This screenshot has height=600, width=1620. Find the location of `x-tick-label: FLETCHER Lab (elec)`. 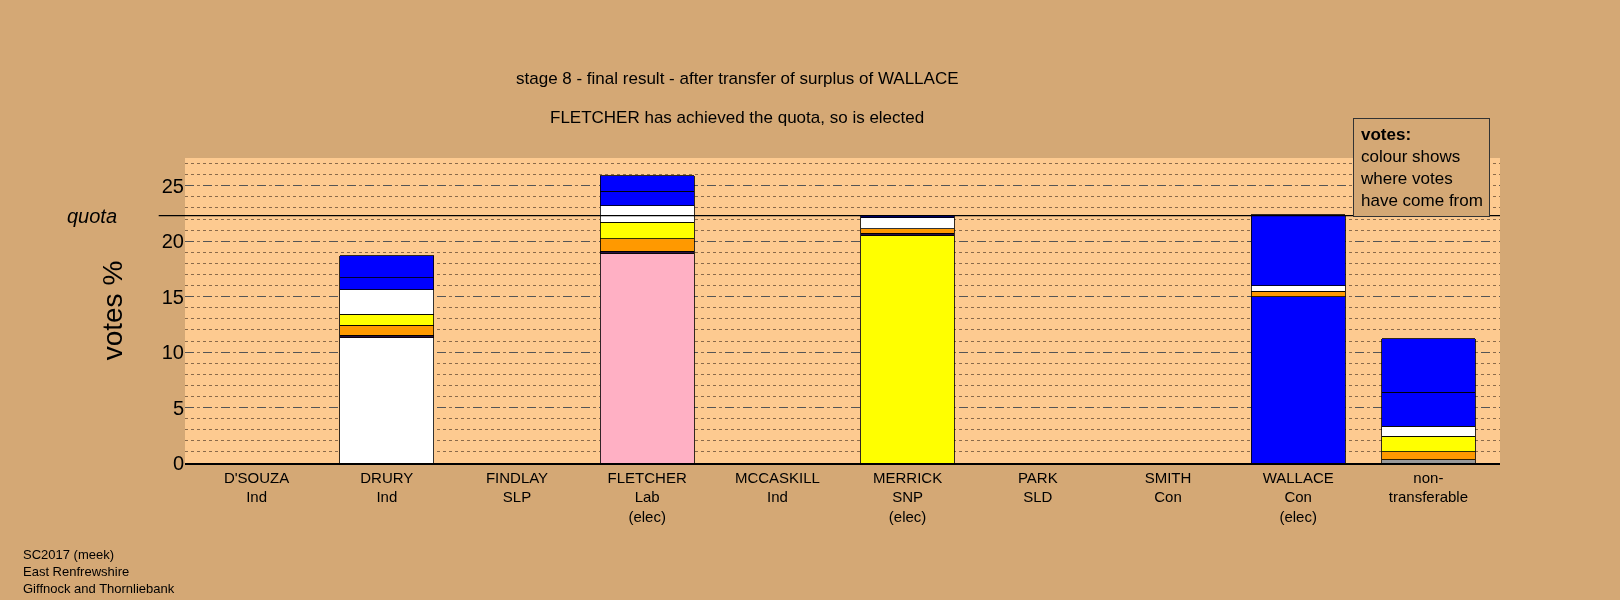

x-tick-label: FLETCHER Lab (elec) is located at coordinates (647, 496).